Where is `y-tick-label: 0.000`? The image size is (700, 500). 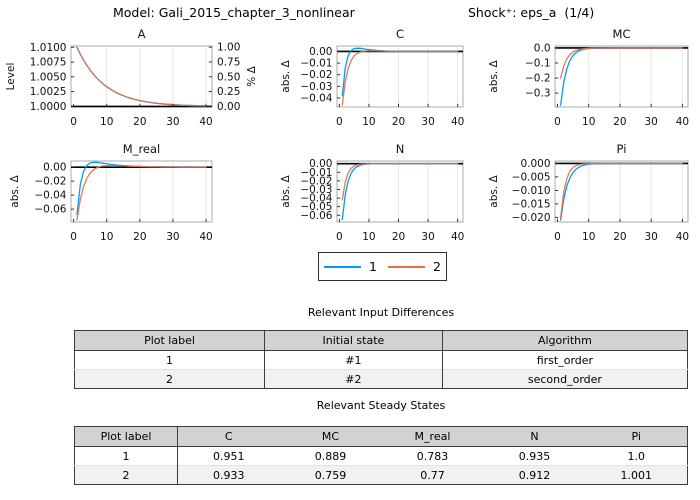
y-tick-label: 0.000 is located at coordinates (535, 164).